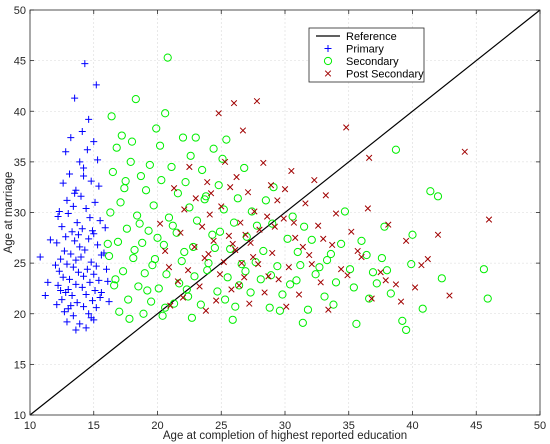 The height and width of the screenshot is (444, 550). What do you see at coordinates (20, 163) in the screenshot?
I see `y-tick-label: 35` at bounding box center [20, 163].